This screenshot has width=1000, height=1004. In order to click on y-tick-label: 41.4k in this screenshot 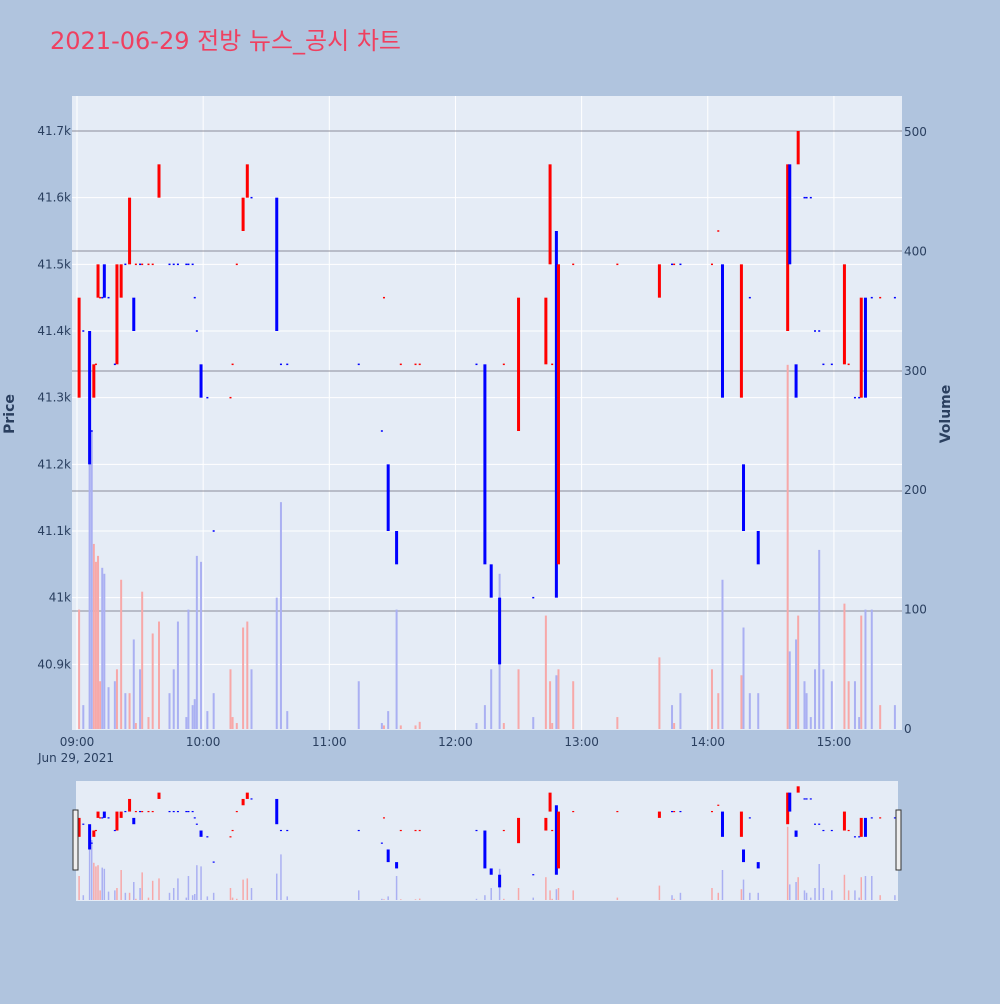, I will do `click(54, 331)`.